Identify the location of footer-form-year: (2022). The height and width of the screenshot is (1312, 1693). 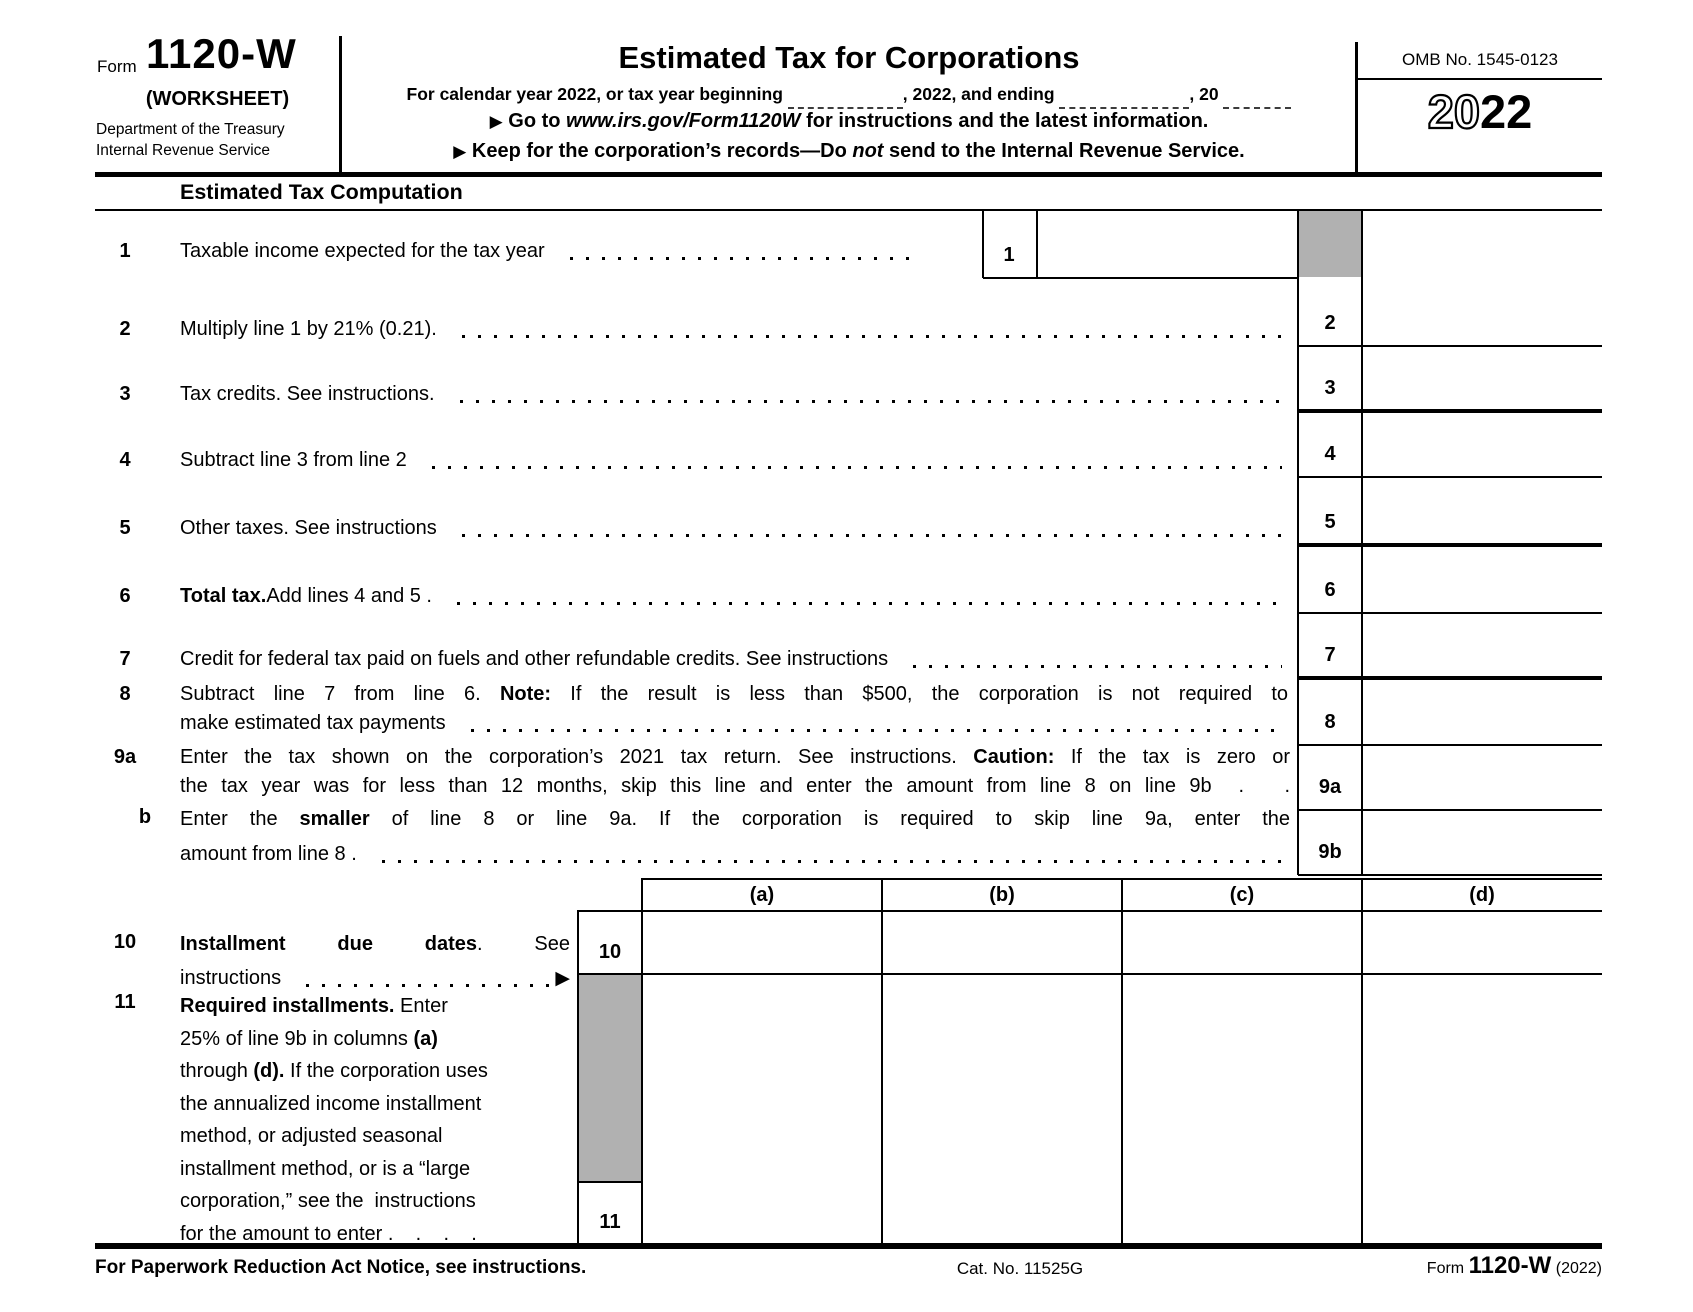
(1578, 1268).